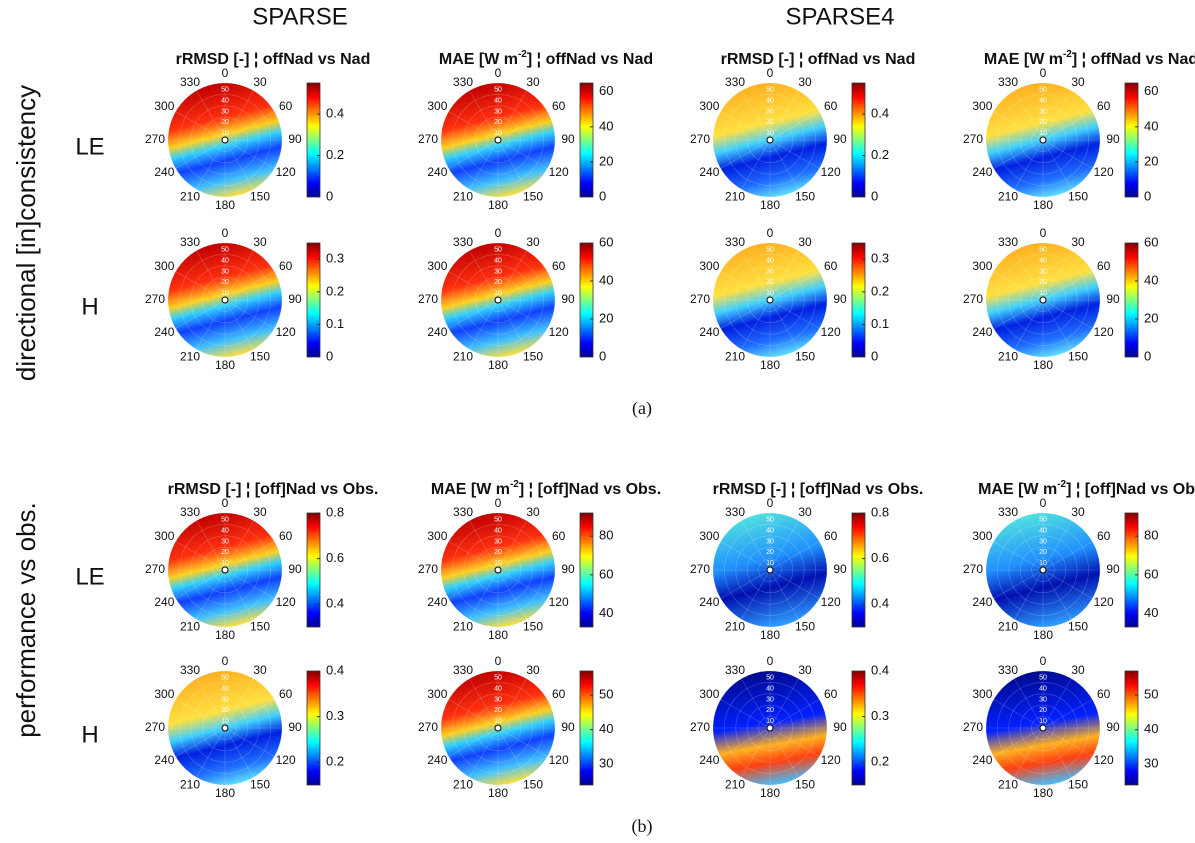 The height and width of the screenshot is (843, 1195). I want to click on title-superscript: -2, so click(514, 484).